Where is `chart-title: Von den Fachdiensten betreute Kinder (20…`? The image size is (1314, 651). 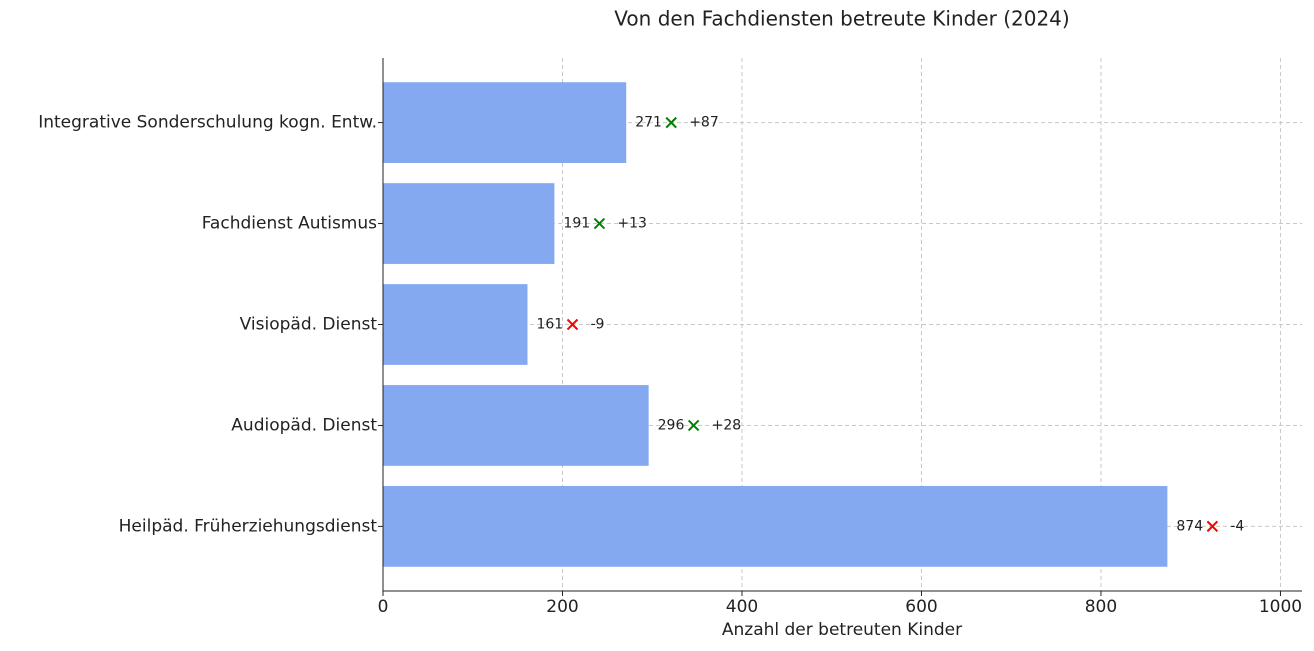
chart-title: Von den Fachdiensten betreute Kinder (20… is located at coordinates (841, 19).